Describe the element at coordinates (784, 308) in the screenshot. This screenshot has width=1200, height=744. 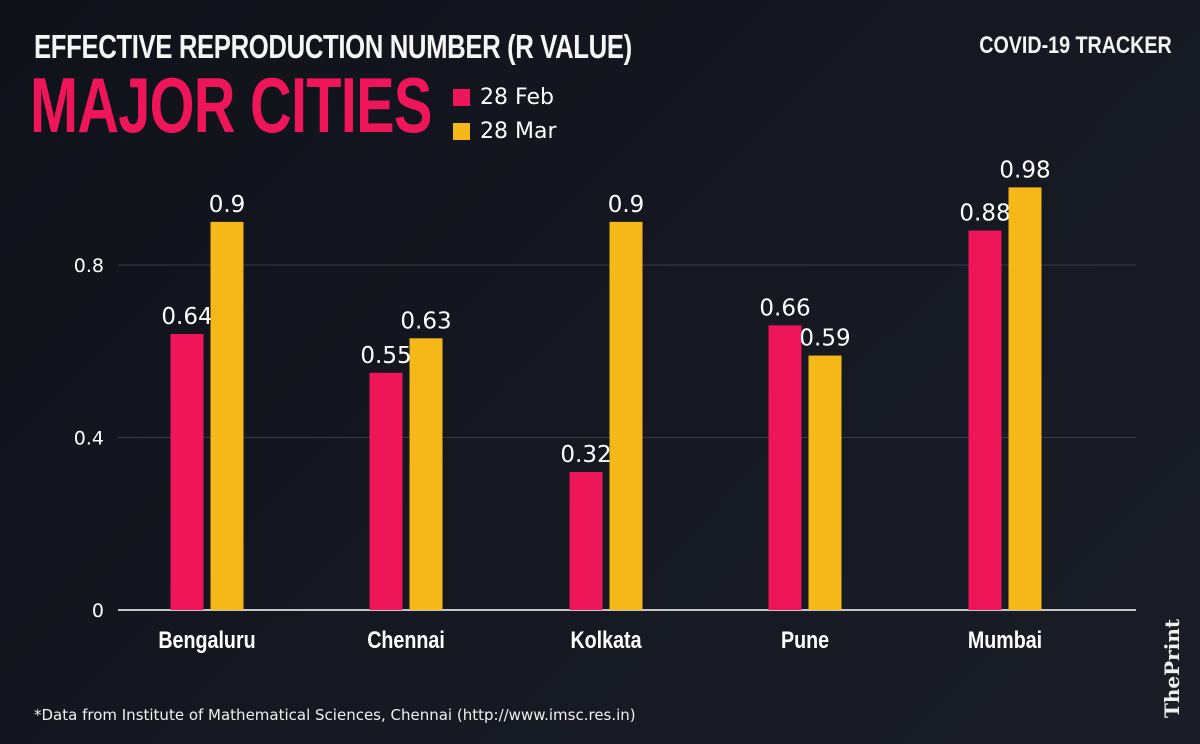
I see `data-label: 0.66` at that location.